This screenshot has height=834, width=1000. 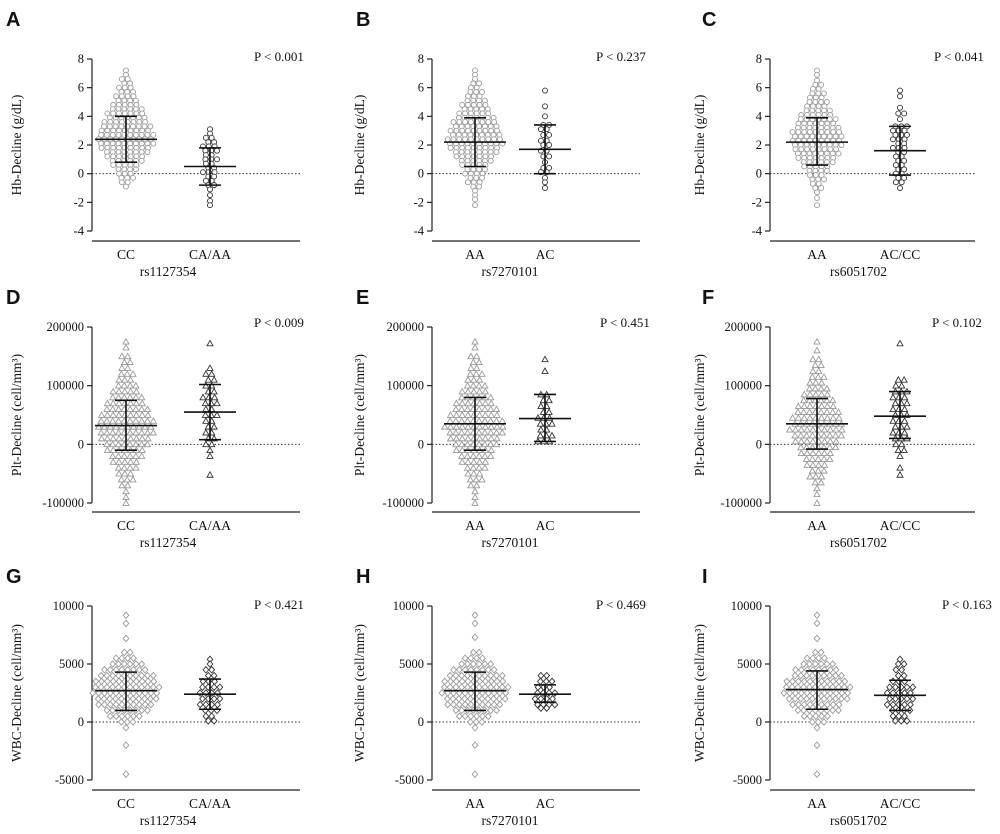 What do you see at coordinates (900, 690) in the screenshot?
I see `data-series-ac-cc` at bounding box center [900, 690].